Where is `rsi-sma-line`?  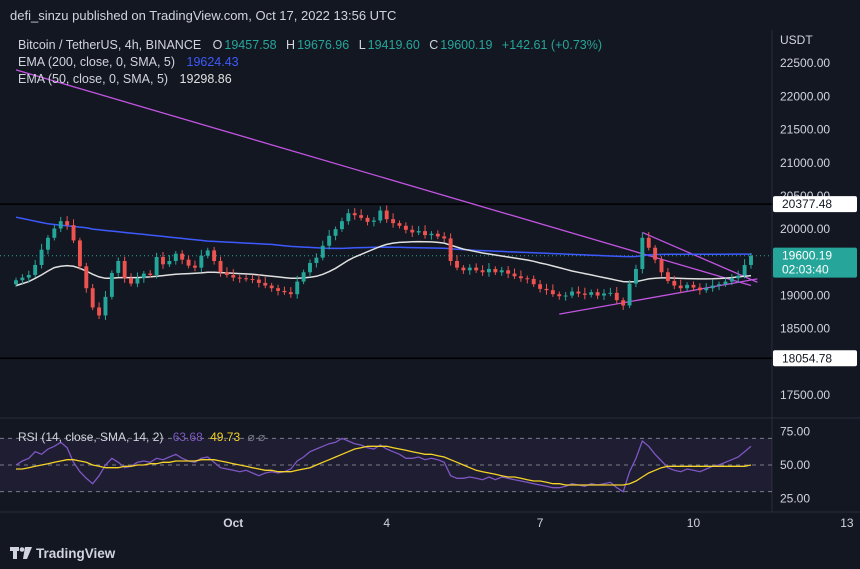
rsi-sma-line is located at coordinates (384, 465).